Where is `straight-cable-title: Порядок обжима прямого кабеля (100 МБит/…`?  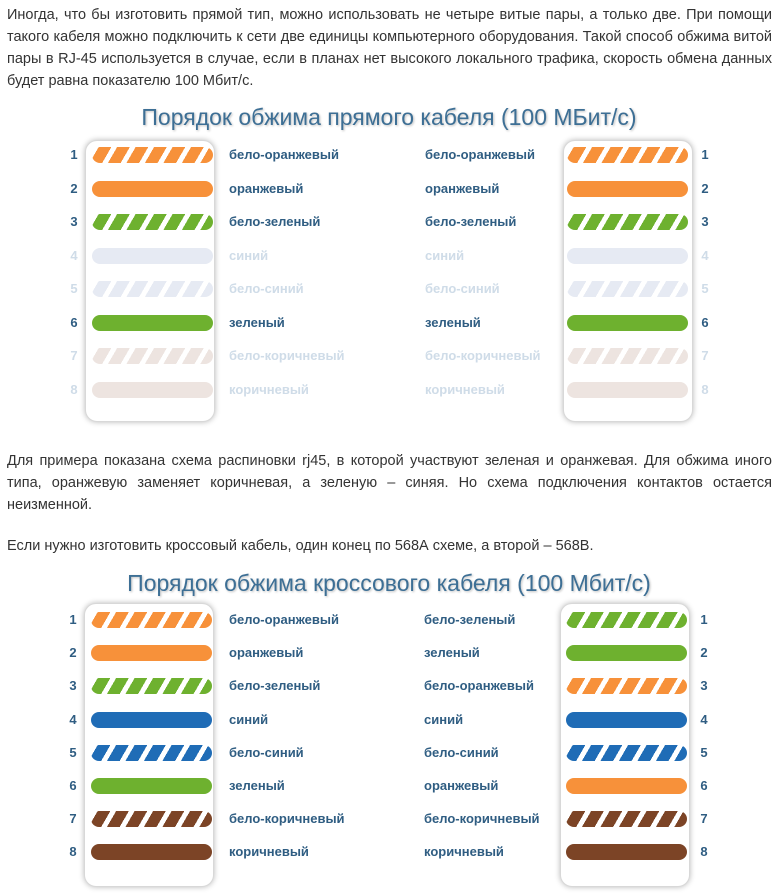
straight-cable-title: Порядок обжима прямого кабеля (100 МБит/… is located at coordinates (389, 117).